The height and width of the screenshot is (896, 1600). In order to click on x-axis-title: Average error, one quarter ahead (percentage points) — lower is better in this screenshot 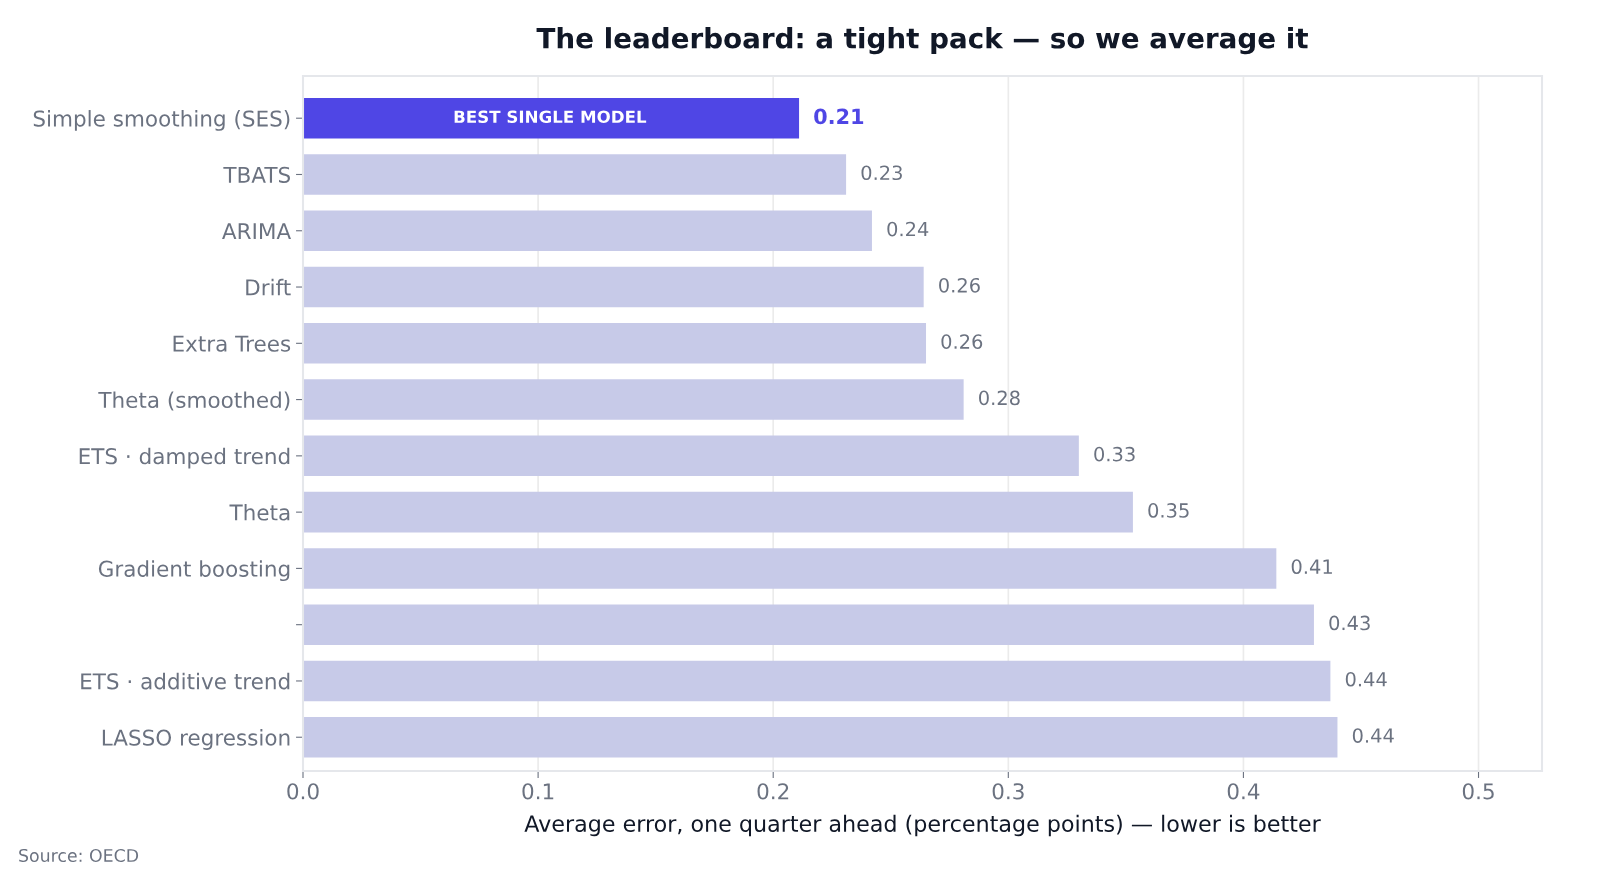, I will do `click(922, 825)`.